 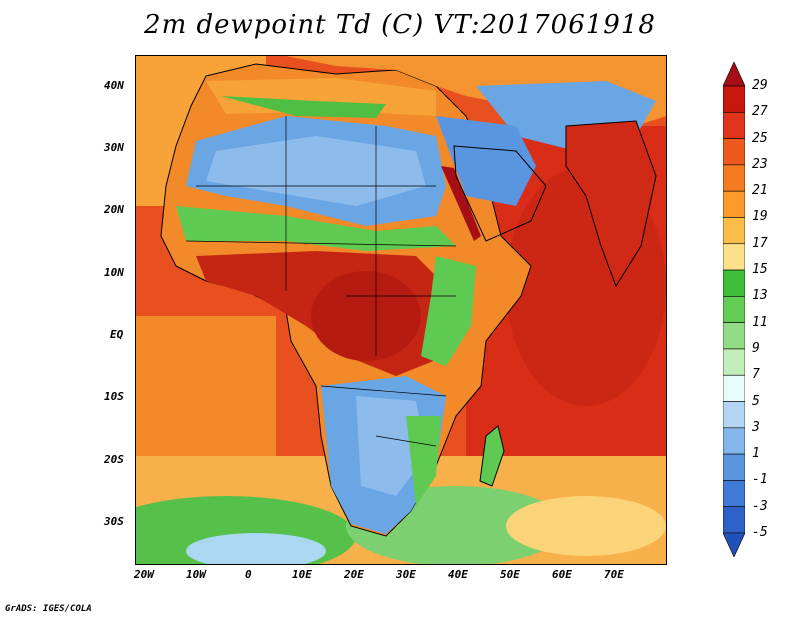 What do you see at coordinates (406, 574) in the screenshot?
I see `lon-label: 30E` at bounding box center [406, 574].